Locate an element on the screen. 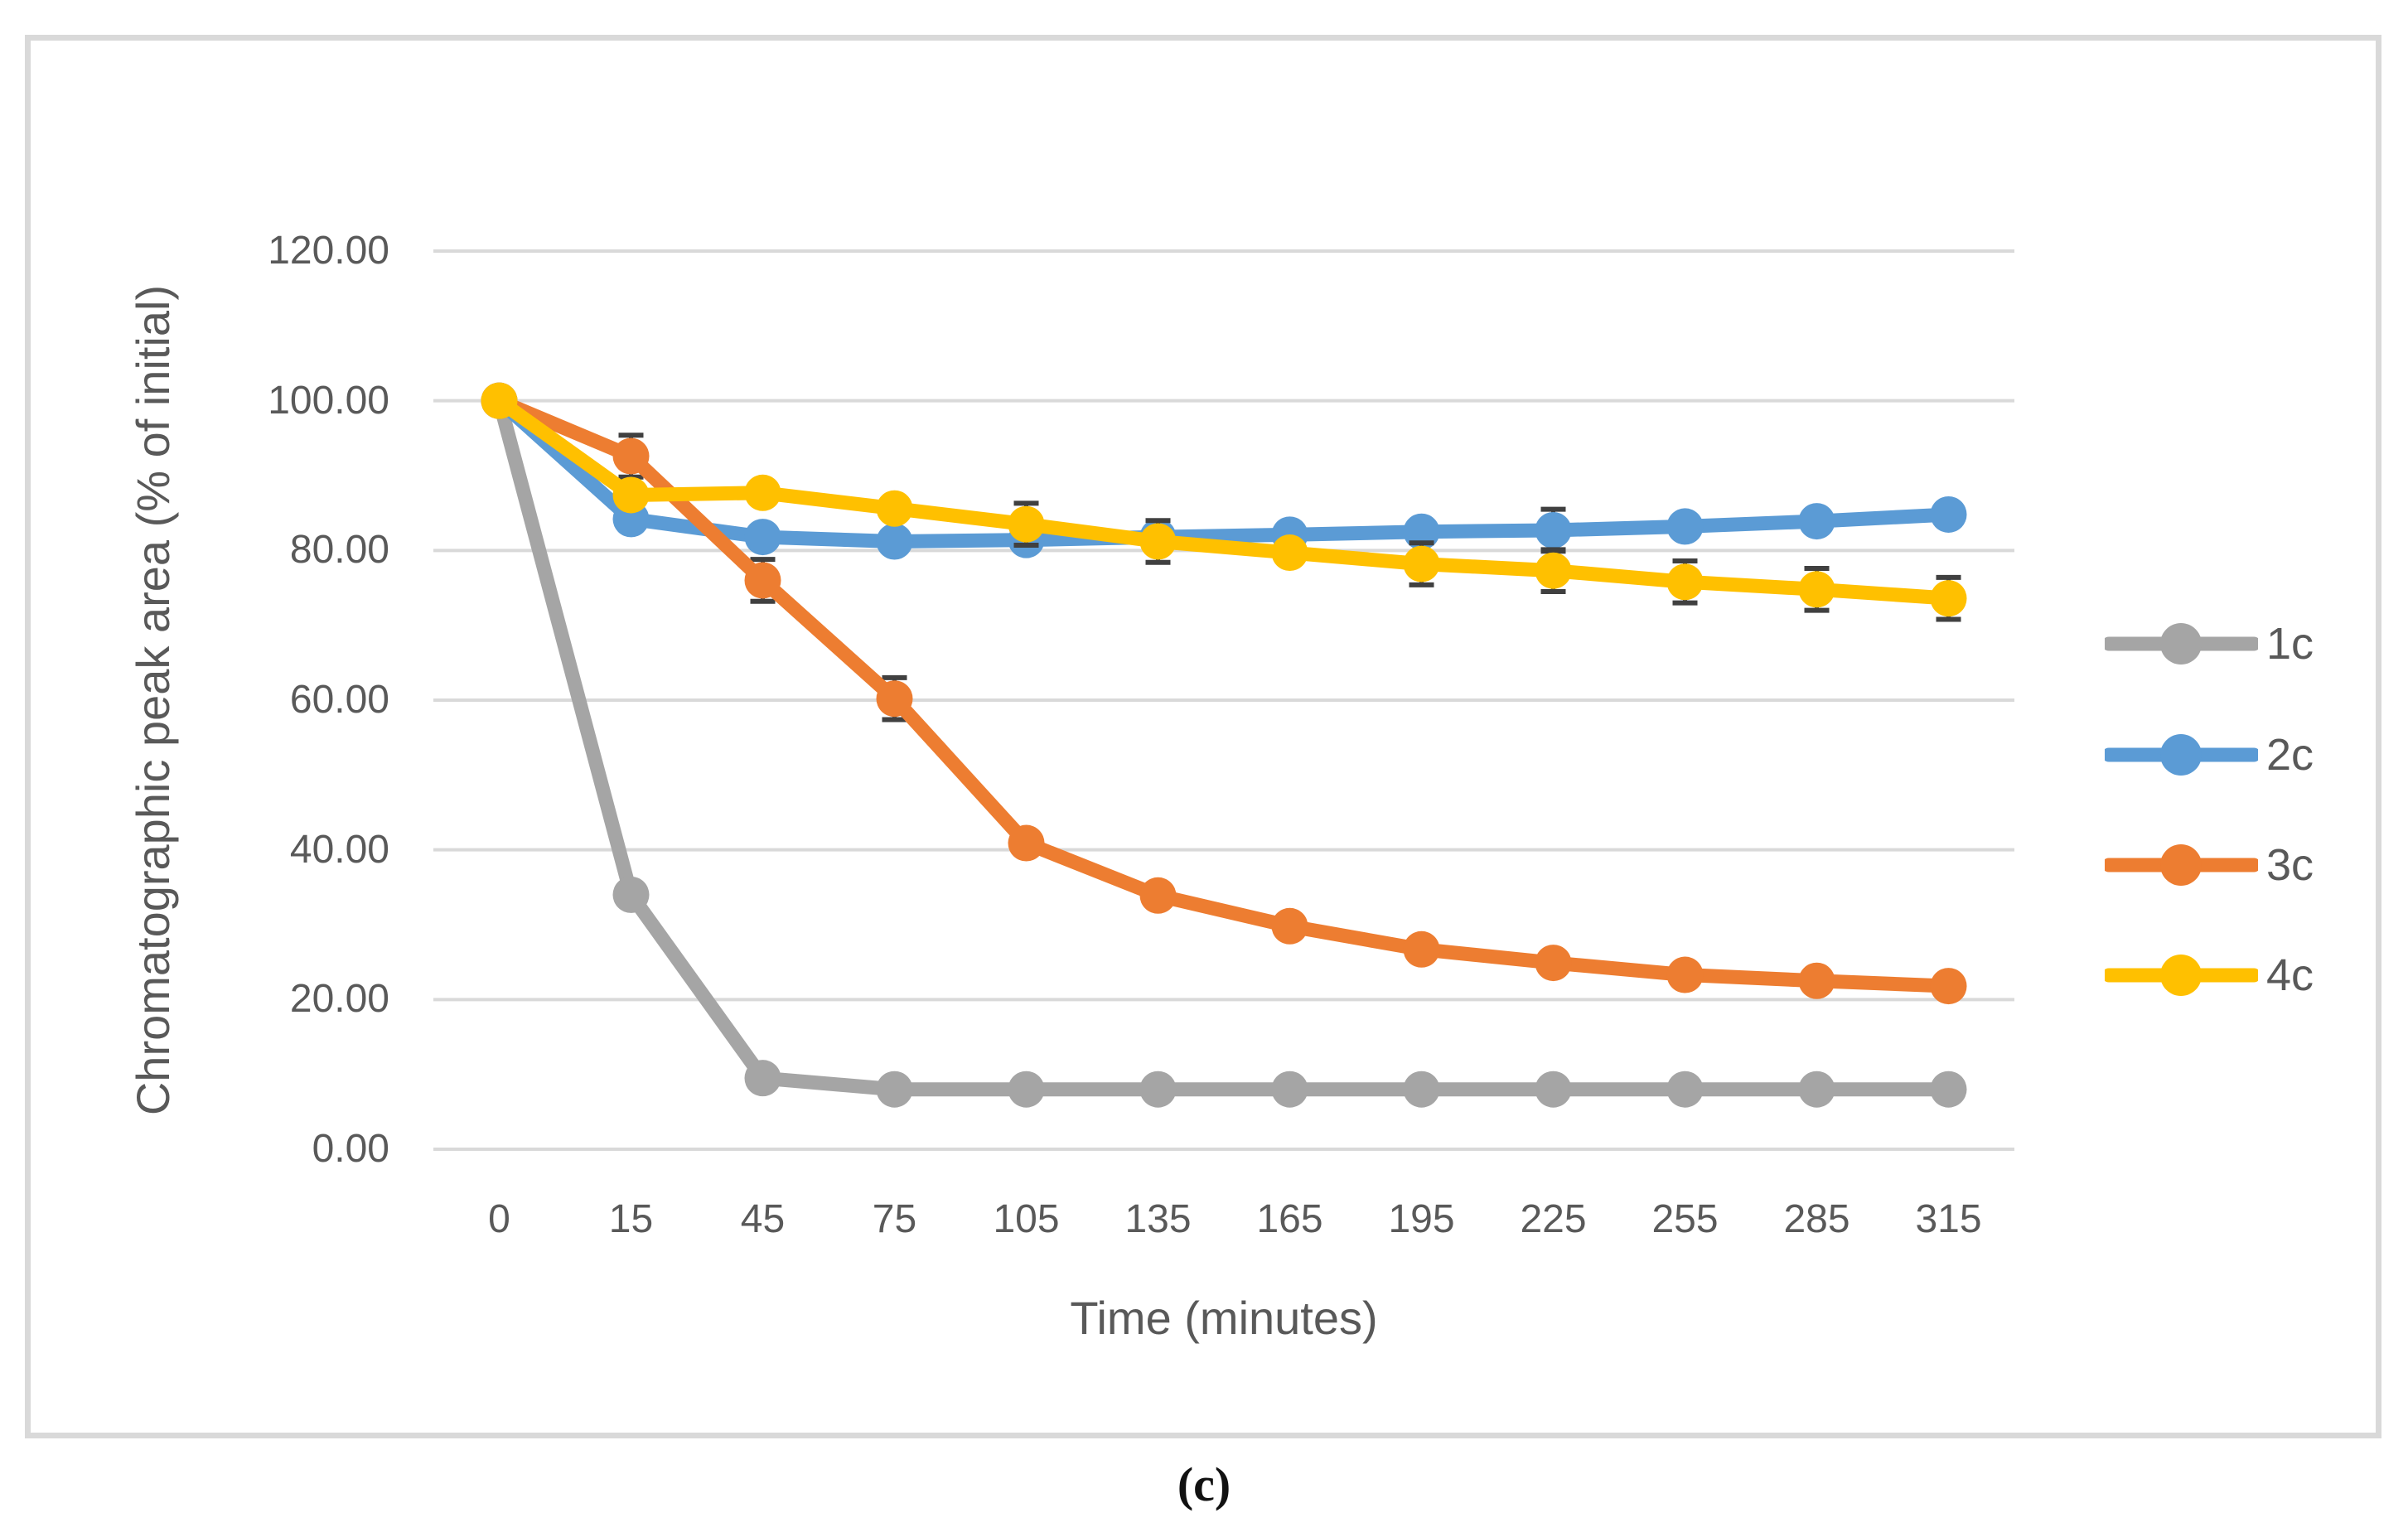 The height and width of the screenshot is (1537, 2408). legend-label: 3c is located at coordinates (2290, 865).